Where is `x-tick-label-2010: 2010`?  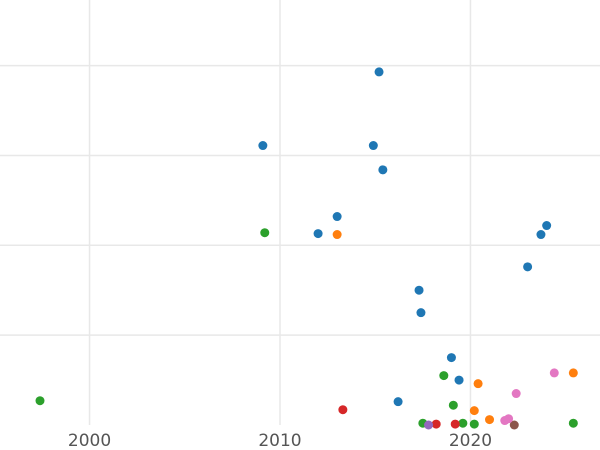 x-tick-label-2010: 2010 is located at coordinates (279, 440).